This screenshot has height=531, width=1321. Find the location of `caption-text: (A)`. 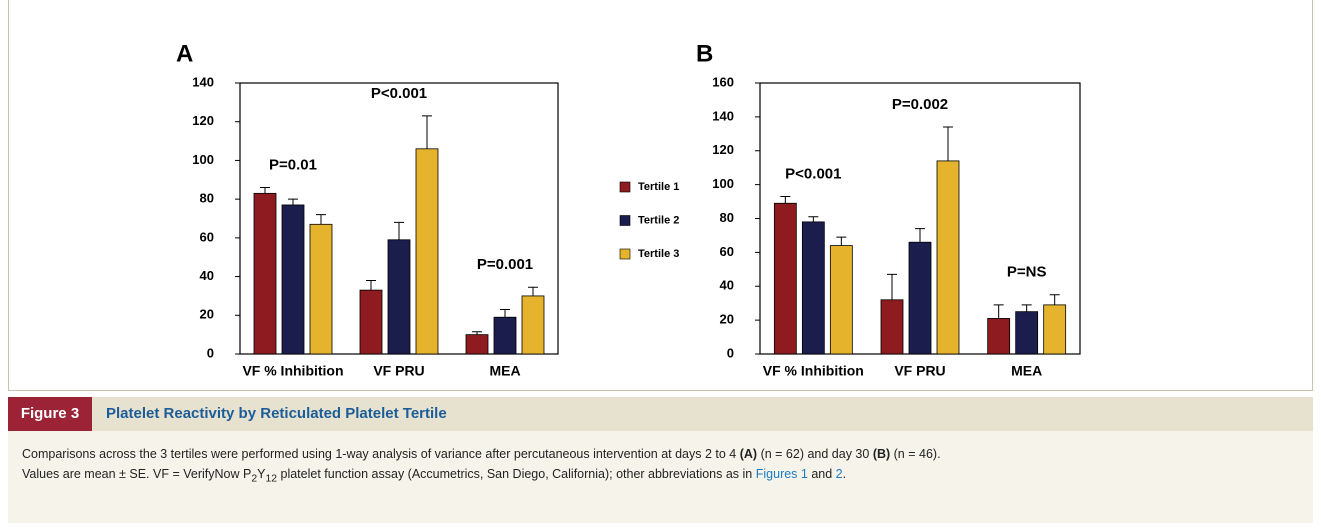

caption-text: (A) is located at coordinates (748, 454).